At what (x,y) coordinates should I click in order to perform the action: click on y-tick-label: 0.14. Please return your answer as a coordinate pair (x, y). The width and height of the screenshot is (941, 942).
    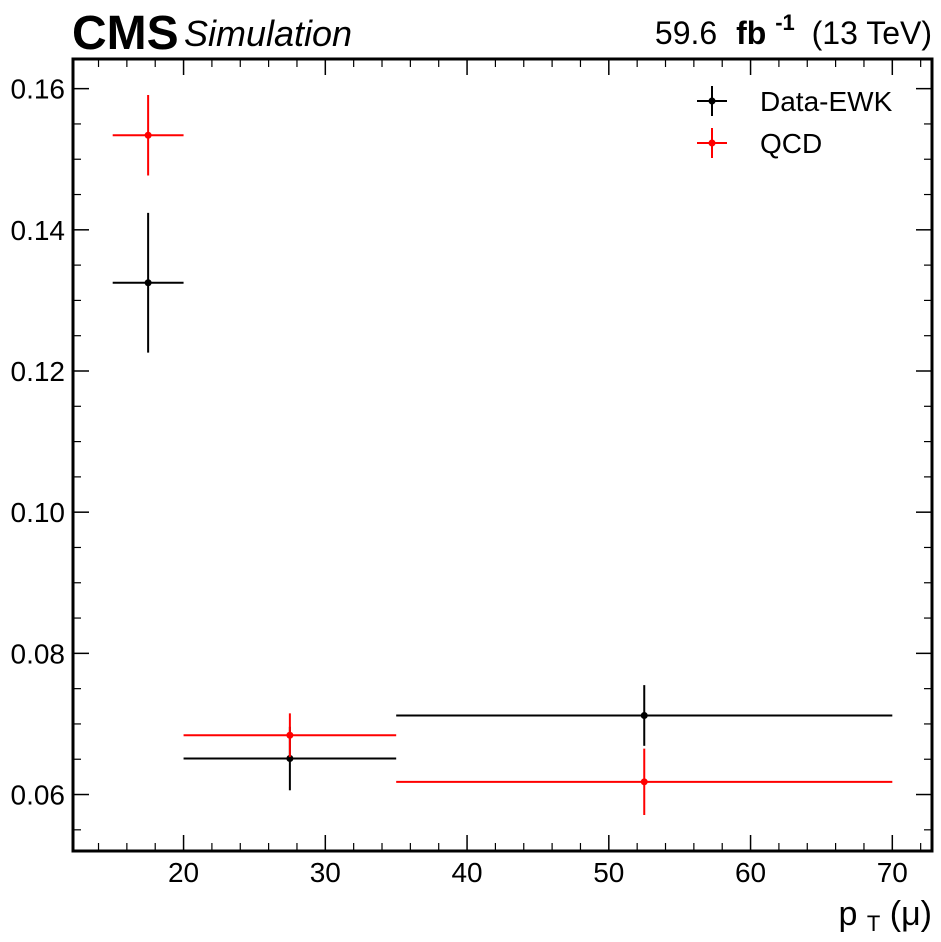
    Looking at the image, I should click on (38, 230).